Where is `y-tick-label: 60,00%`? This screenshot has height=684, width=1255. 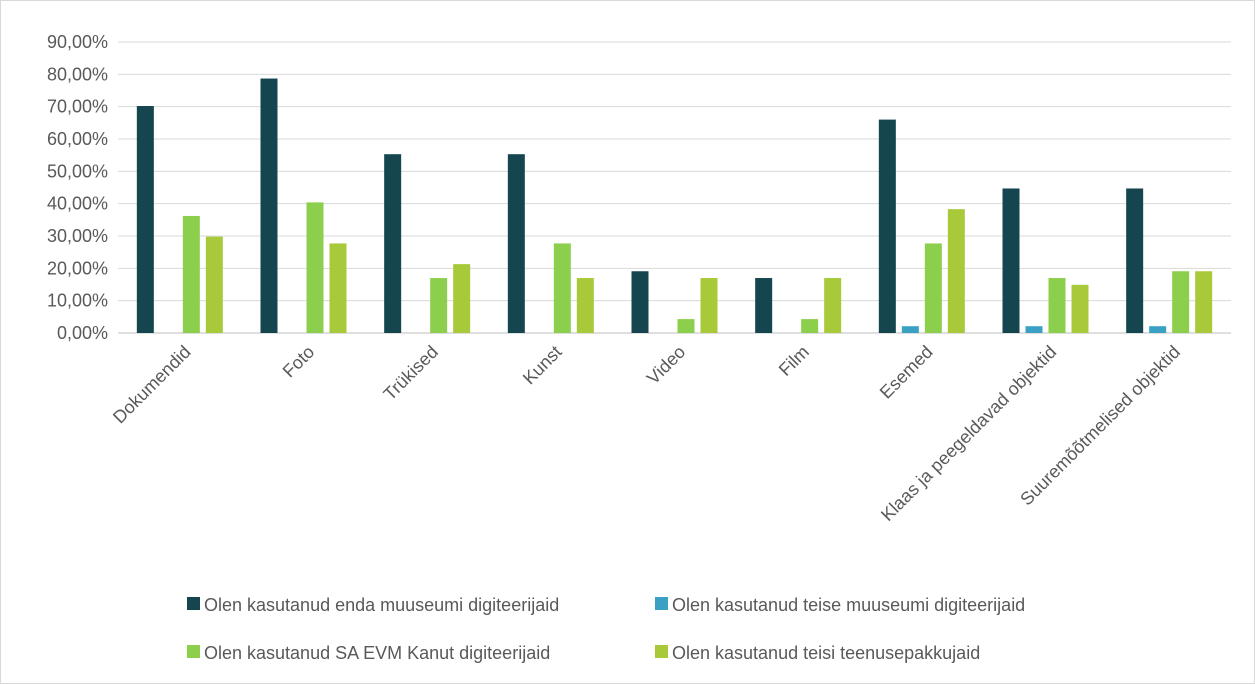
y-tick-label: 60,00% is located at coordinates (77, 139).